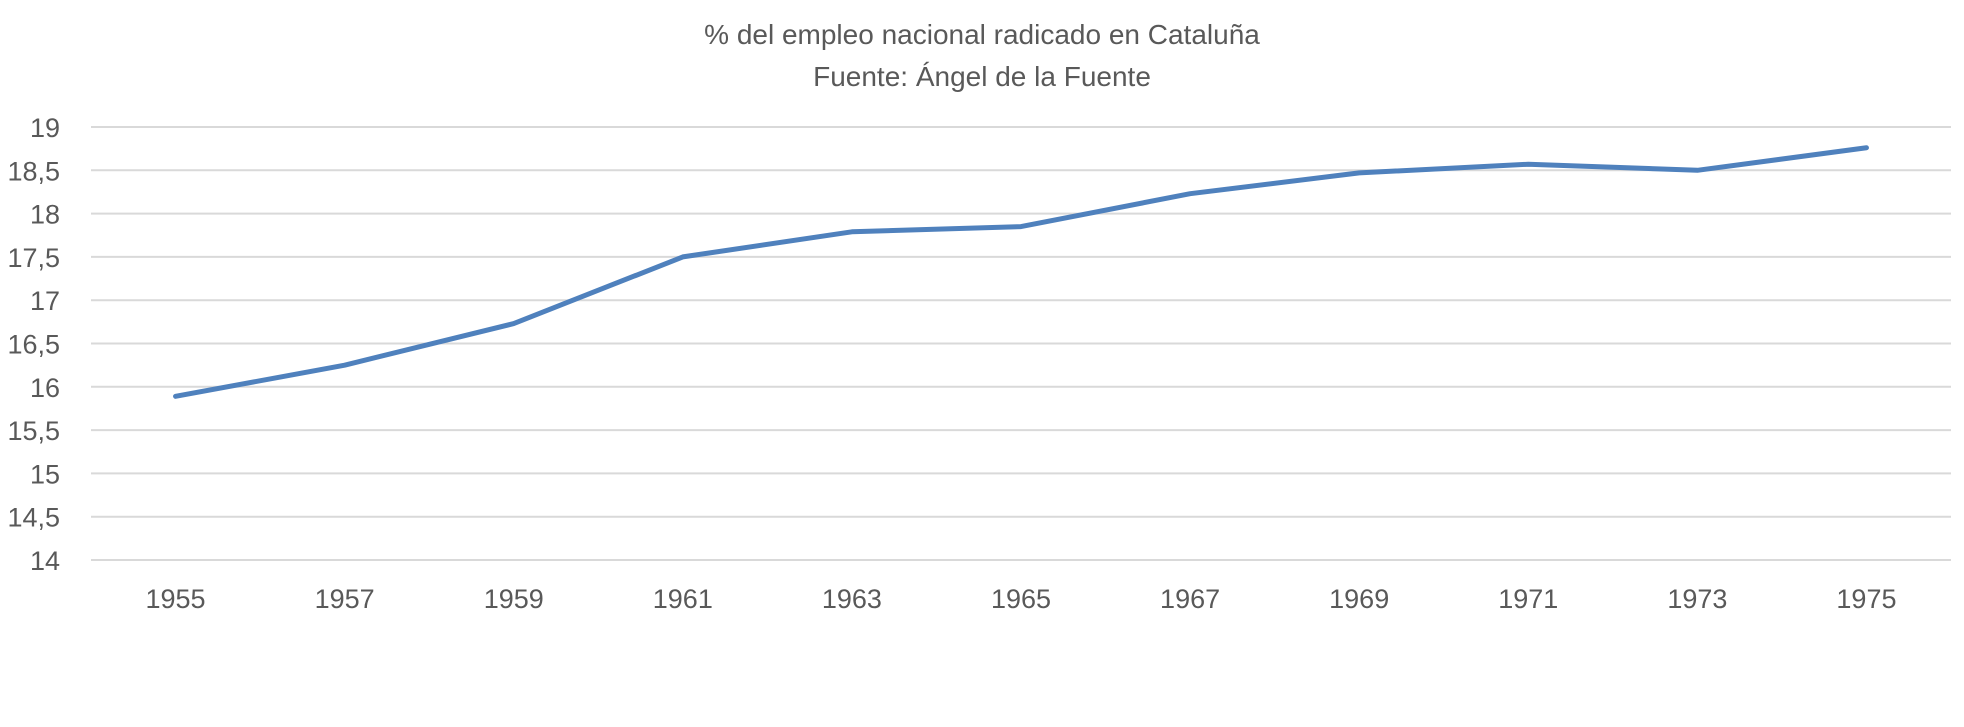 This screenshot has height=727, width=1964. I want to click on x-tick-label: 1963, so click(852, 599).